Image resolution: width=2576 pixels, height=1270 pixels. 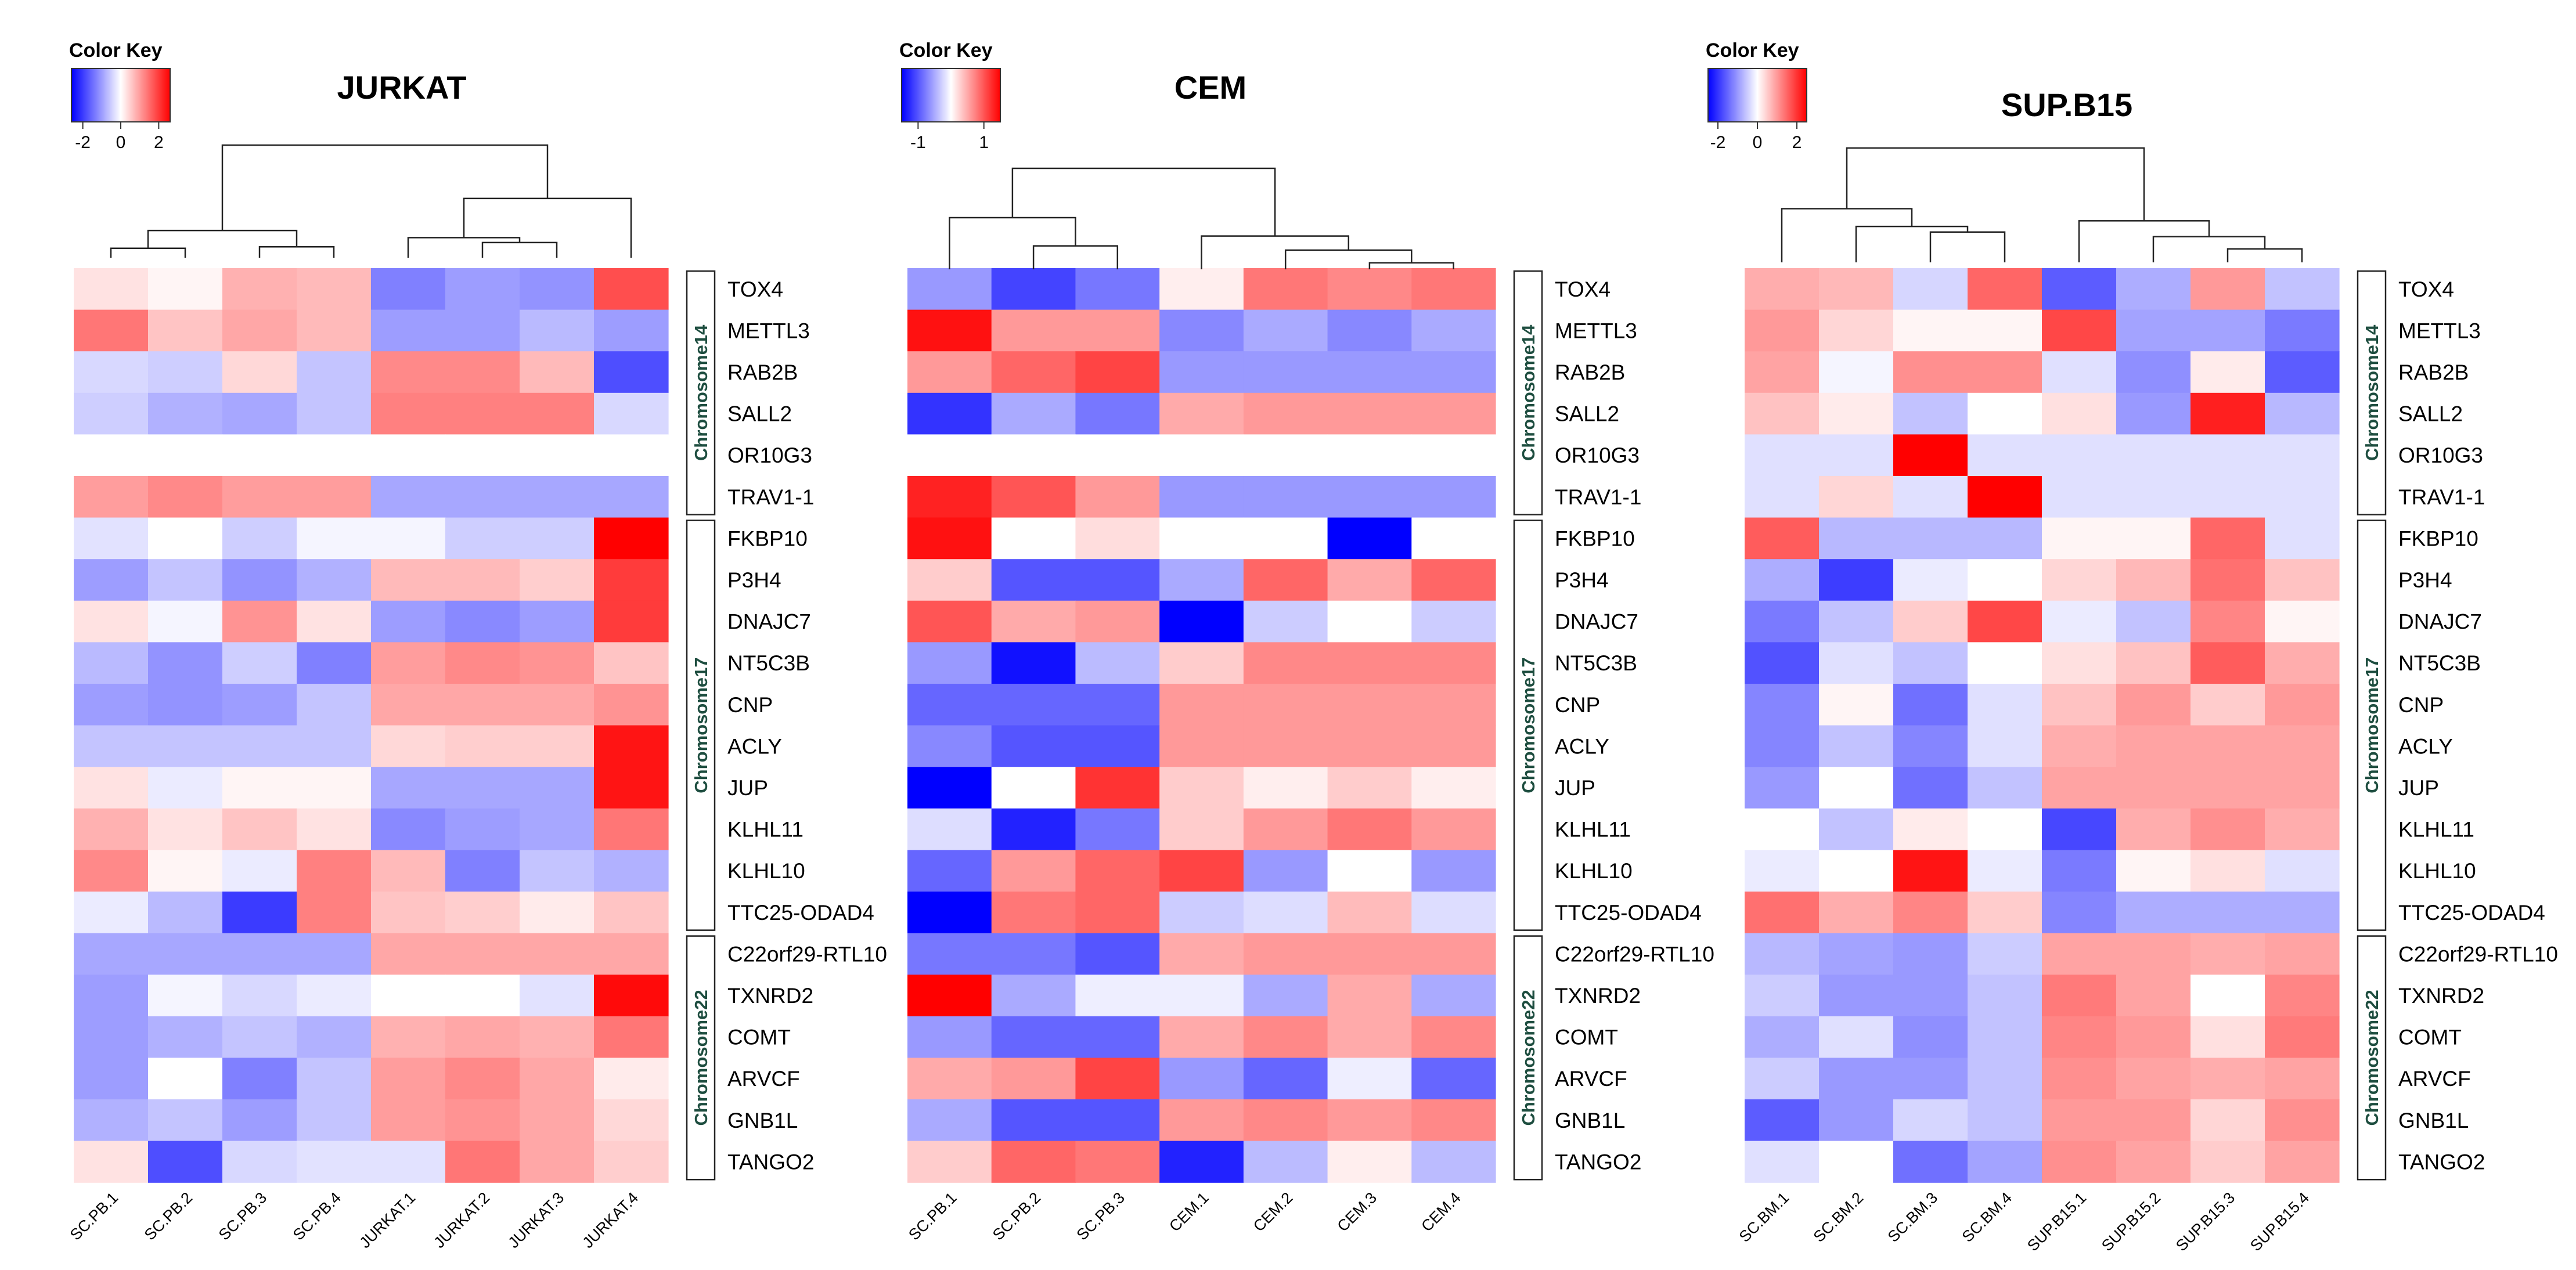 I want to click on color-key-tick-label: 2, so click(x=159, y=142).